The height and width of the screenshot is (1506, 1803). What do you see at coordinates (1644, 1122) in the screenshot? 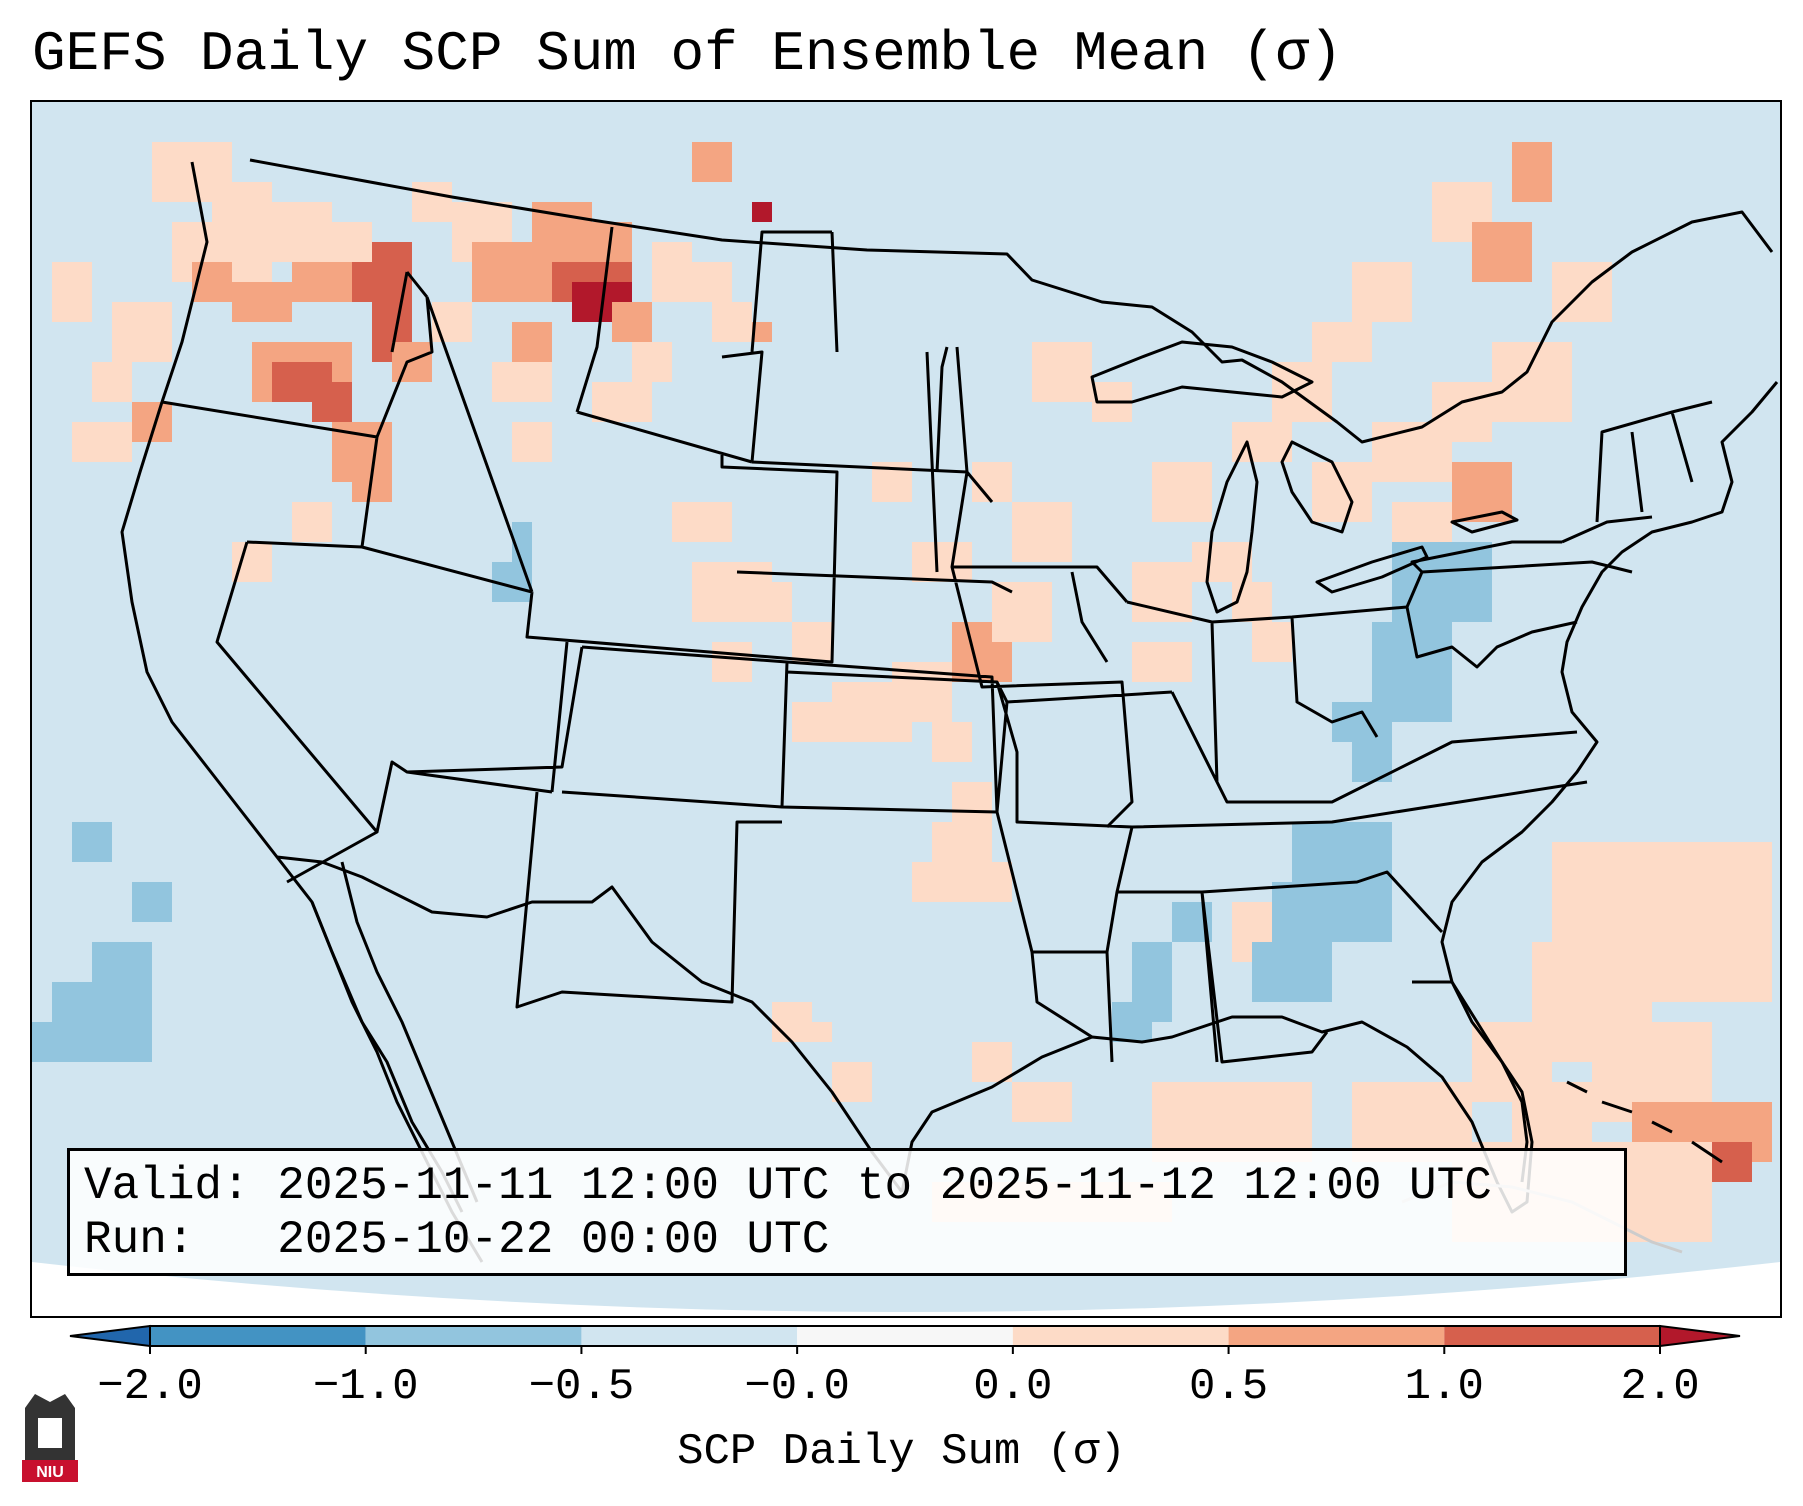
I see `bahamas` at bounding box center [1644, 1122].